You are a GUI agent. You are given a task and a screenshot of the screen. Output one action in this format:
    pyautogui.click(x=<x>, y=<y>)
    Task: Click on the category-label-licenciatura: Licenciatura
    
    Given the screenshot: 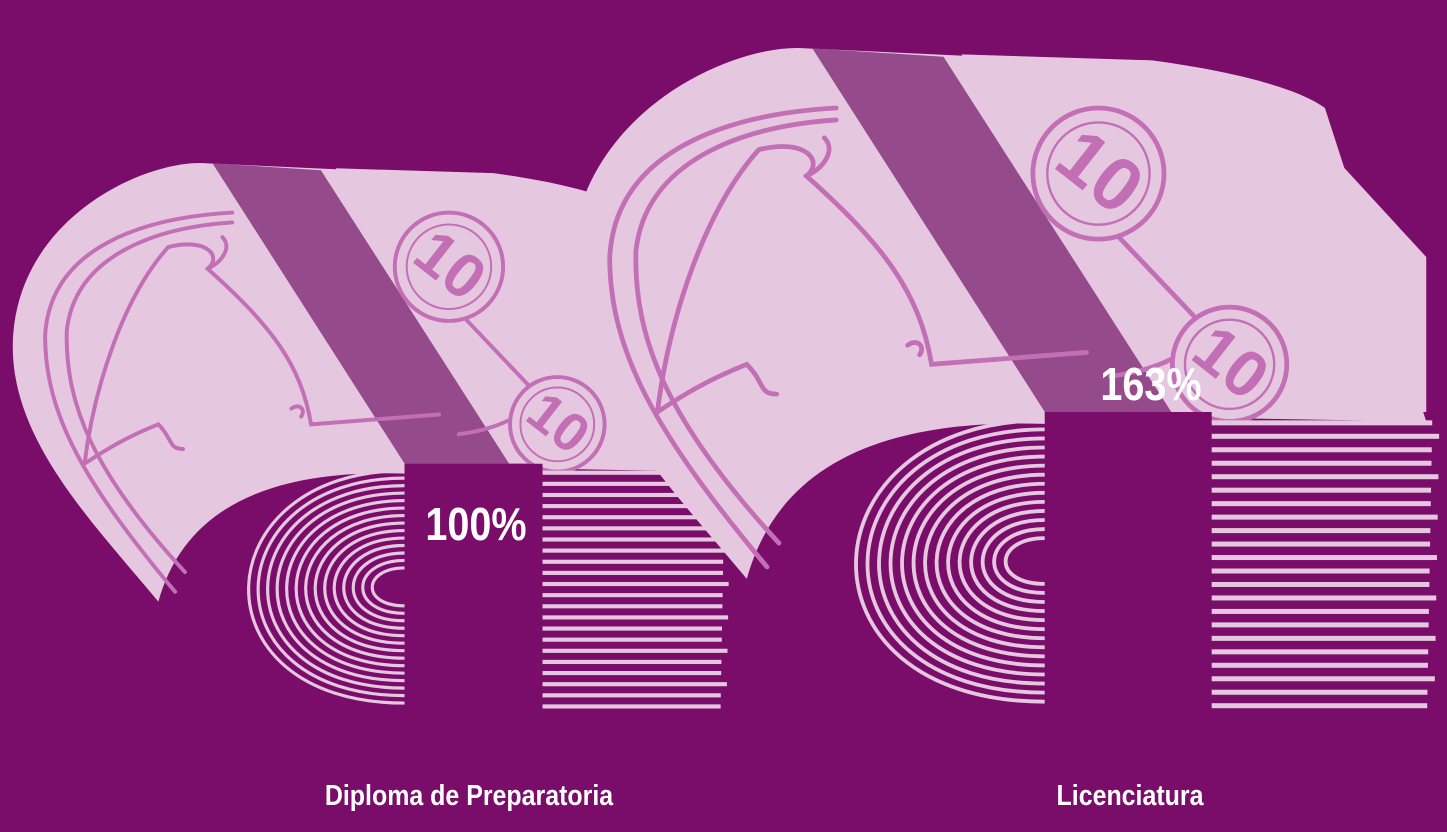 What is the action you would take?
    pyautogui.click(x=1130, y=796)
    